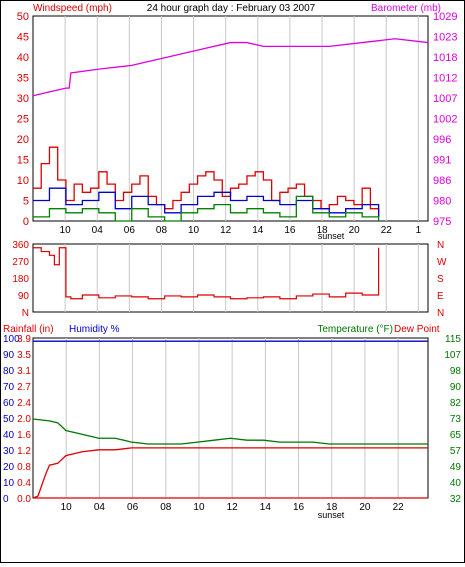  What do you see at coordinates (9, 403) in the screenshot?
I see `humidity-ytick-label: 60` at bounding box center [9, 403].